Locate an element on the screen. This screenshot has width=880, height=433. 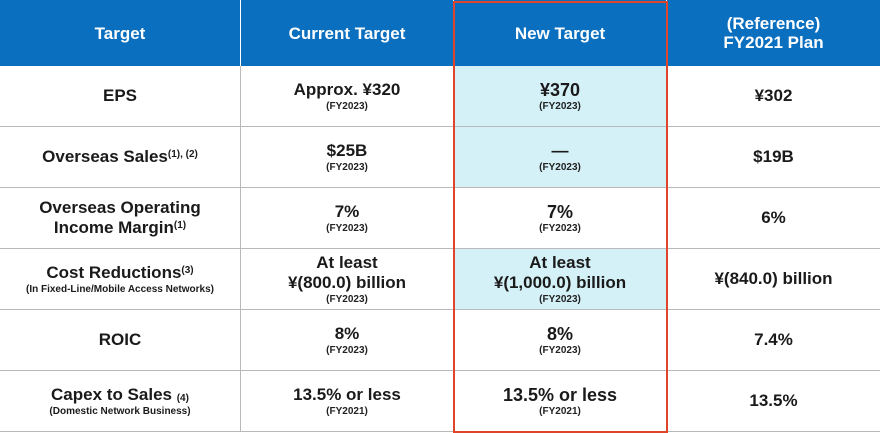
new-value: 13.5% or less is located at coordinates (560, 394).